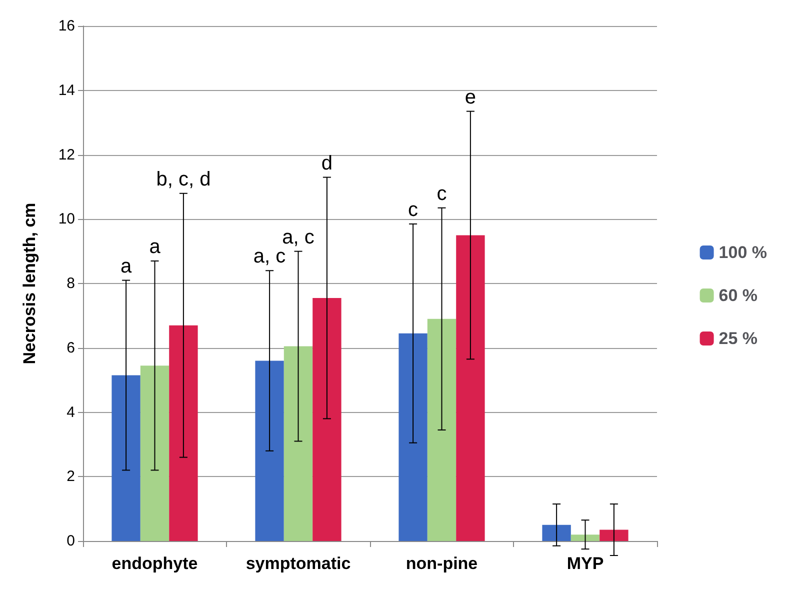 Image resolution: width=790 pixels, height=591 pixels. Describe the element at coordinates (298, 563) in the screenshot. I see `x-tick-label: symptomatic` at that location.